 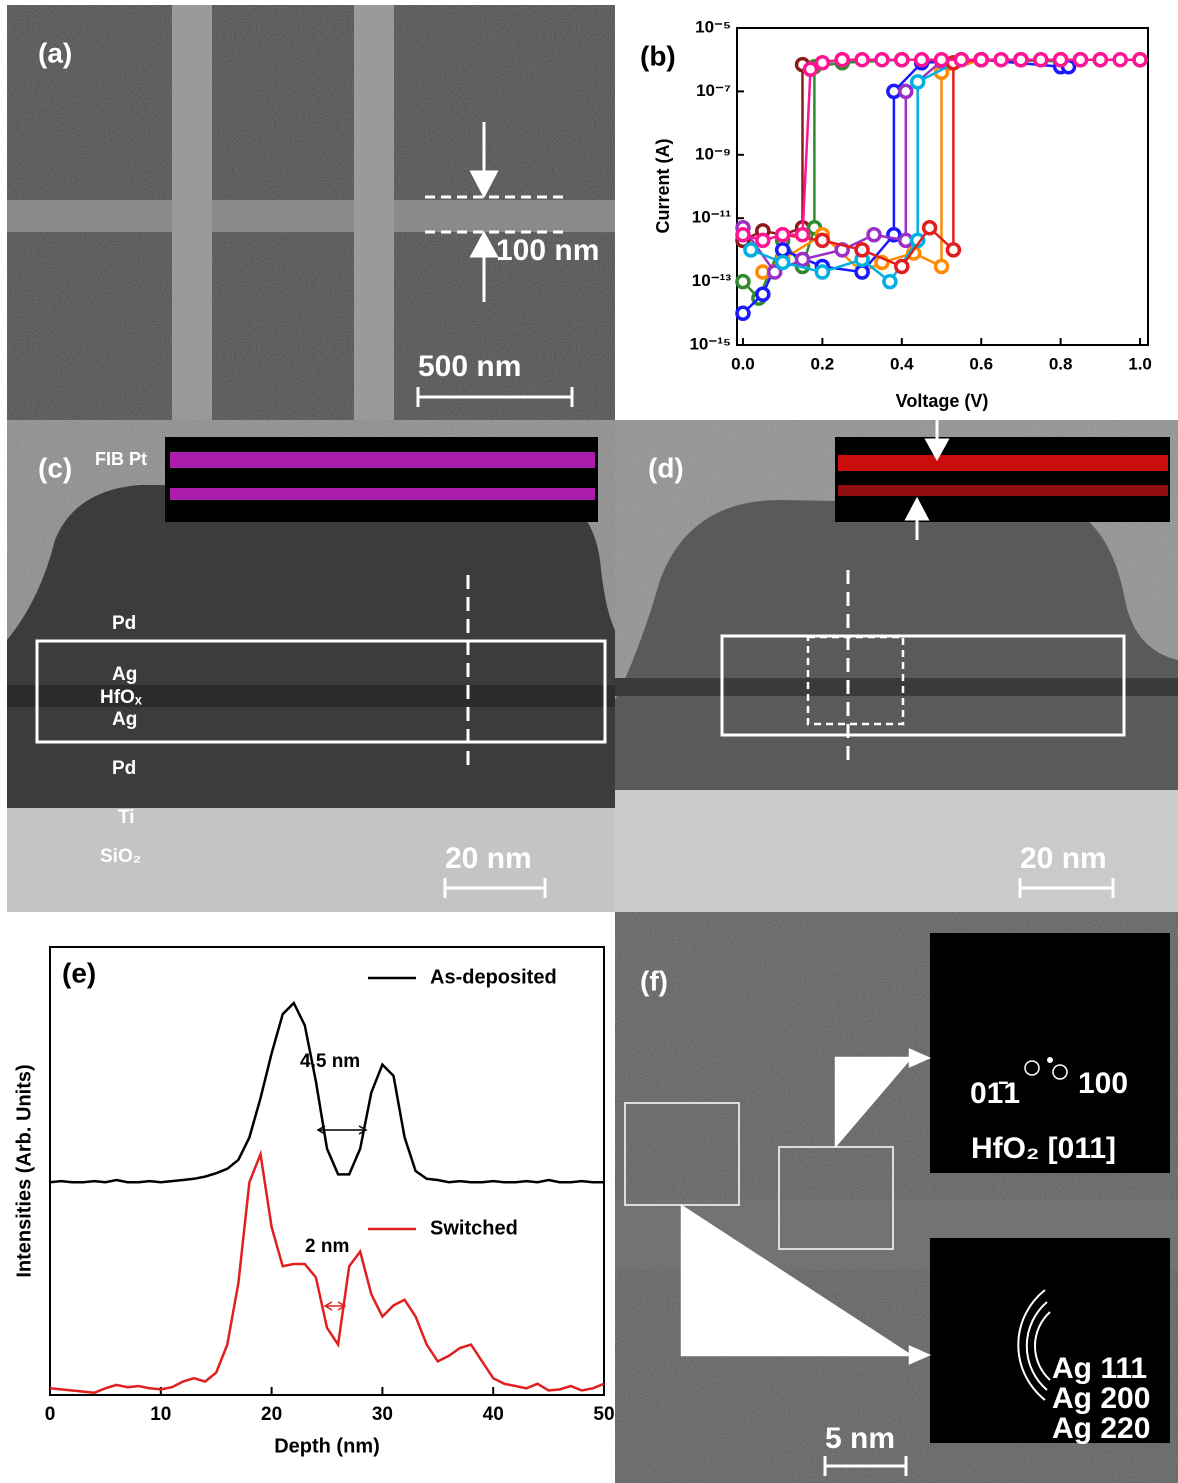 What do you see at coordinates (126, 817) in the screenshot?
I see `layer-label: Ti` at bounding box center [126, 817].